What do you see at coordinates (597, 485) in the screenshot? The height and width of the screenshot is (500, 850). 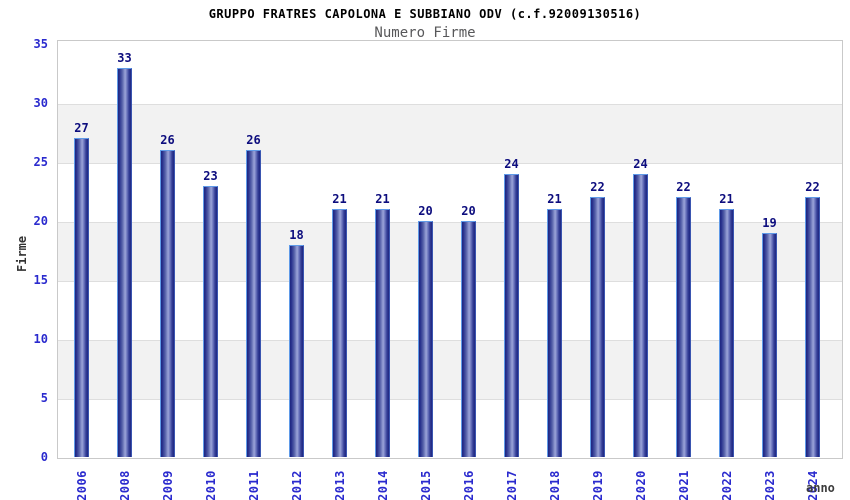 I see `x-tick-label: 2019` at bounding box center [597, 485].